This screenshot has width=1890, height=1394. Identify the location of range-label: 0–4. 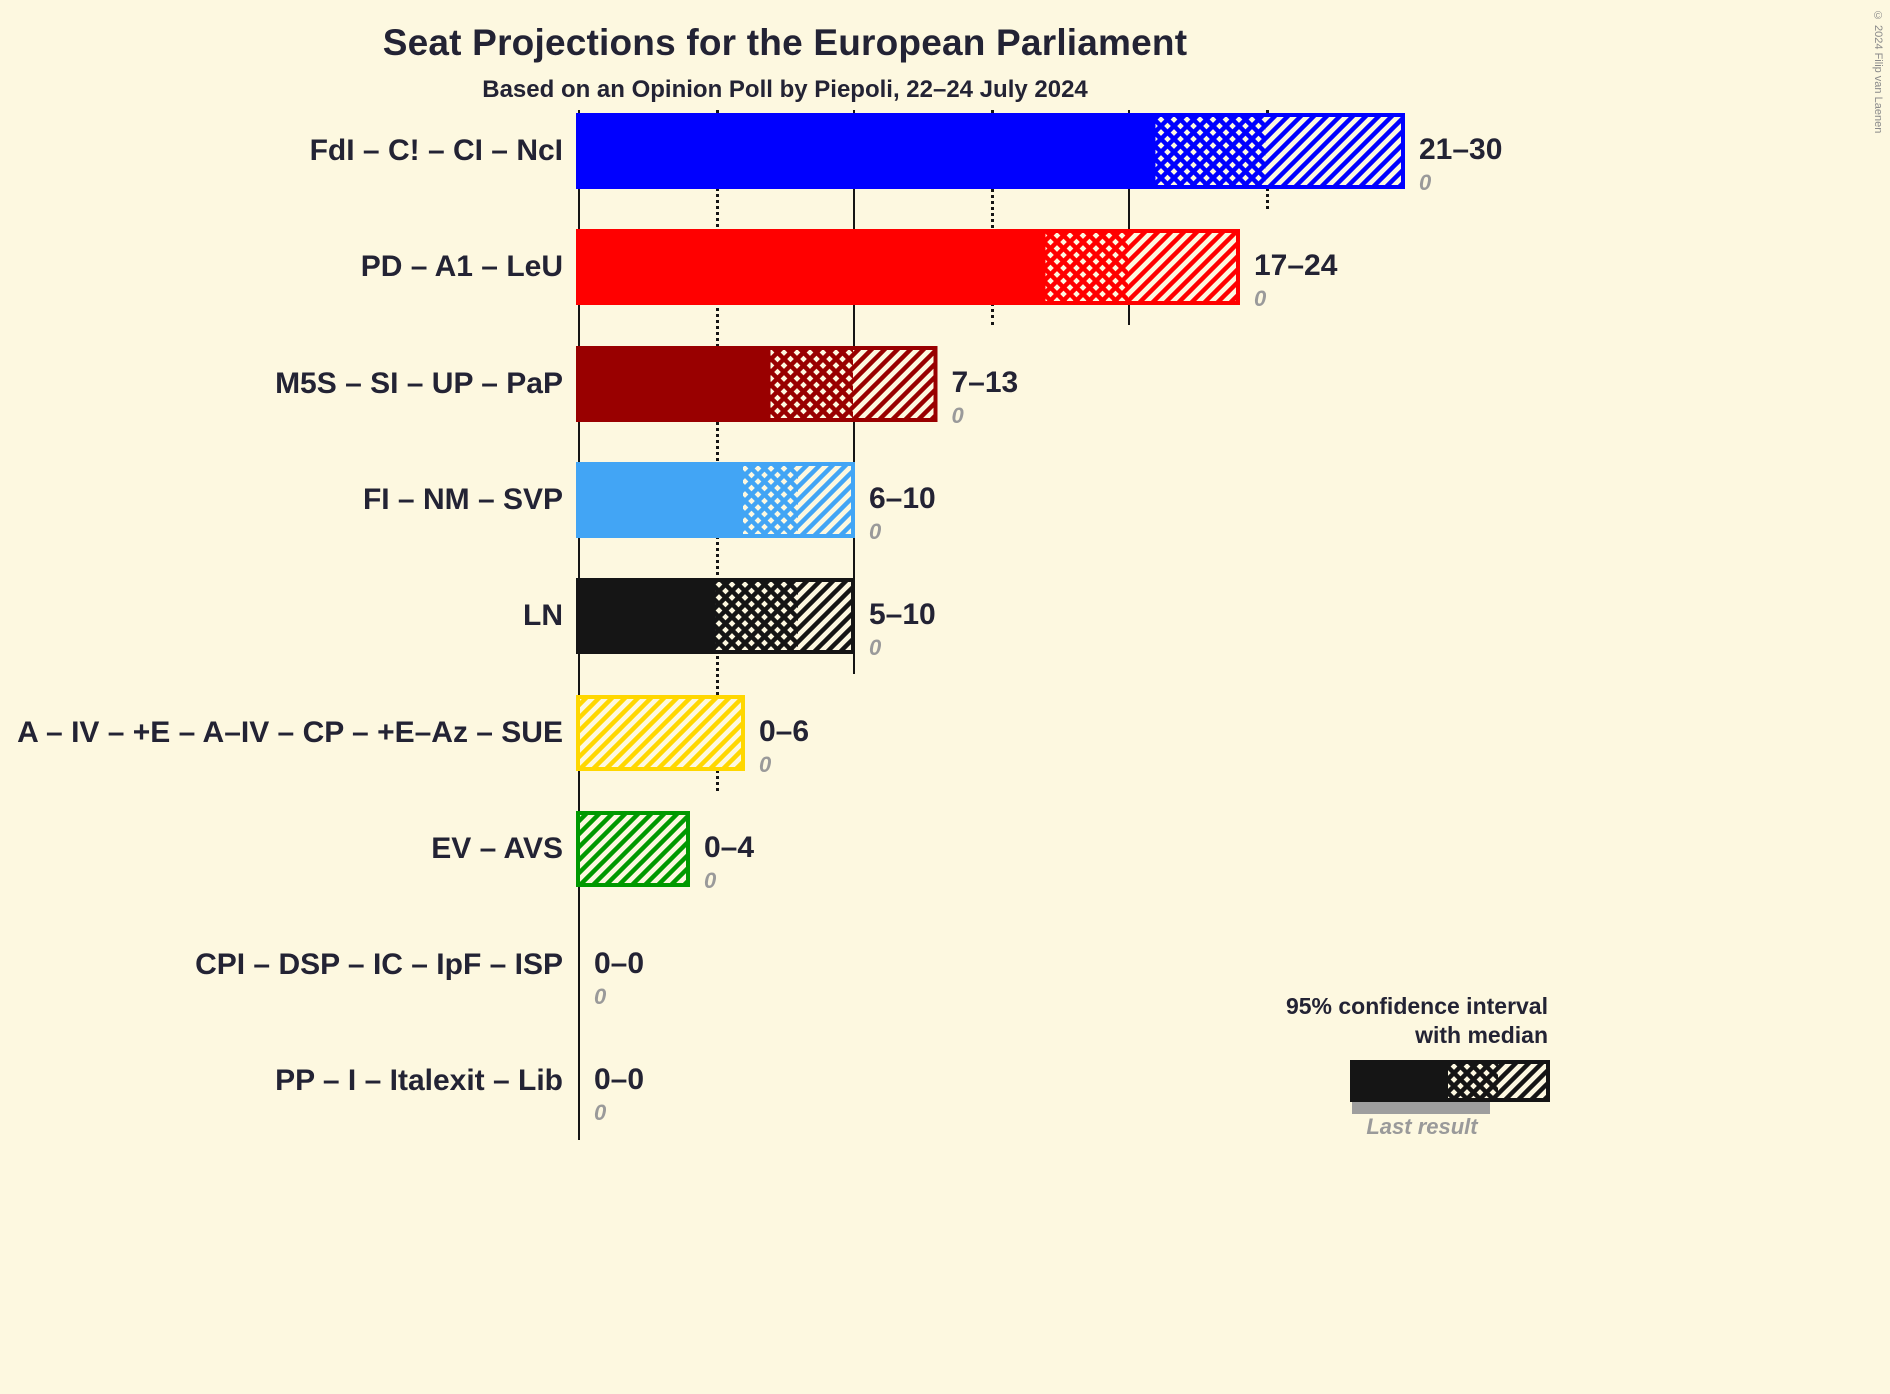
(729, 847).